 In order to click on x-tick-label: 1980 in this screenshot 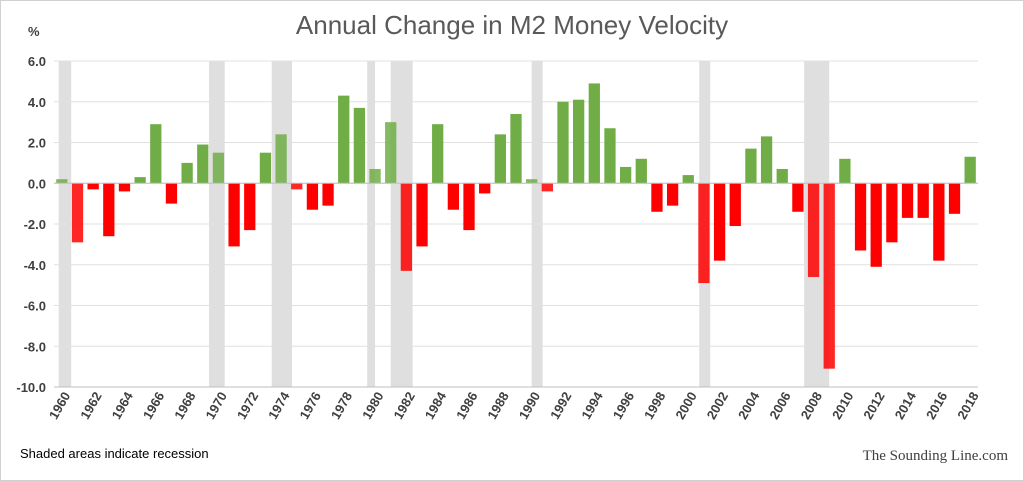, I will do `click(372, 405)`.